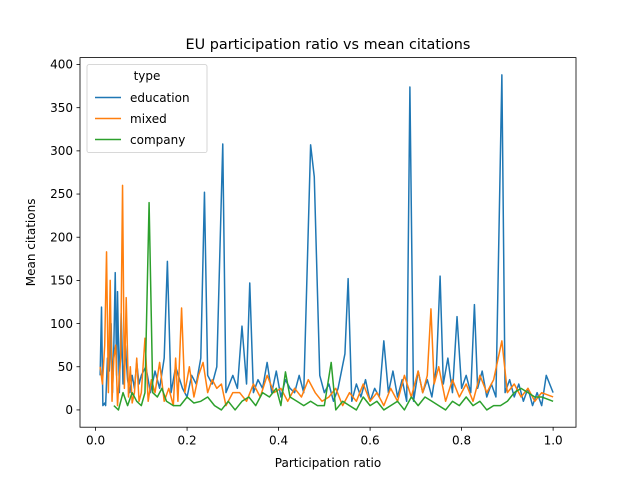  What do you see at coordinates (61, 281) in the screenshot?
I see `y-tick-label: 150` at bounding box center [61, 281].